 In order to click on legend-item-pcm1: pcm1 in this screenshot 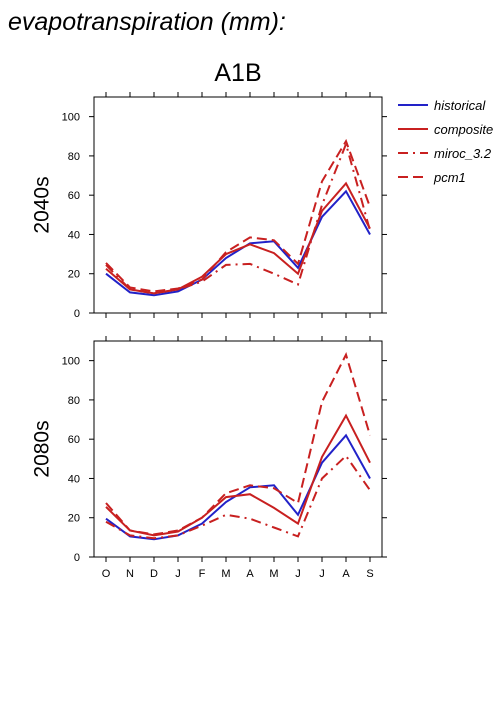, I will do `click(432, 177)`.